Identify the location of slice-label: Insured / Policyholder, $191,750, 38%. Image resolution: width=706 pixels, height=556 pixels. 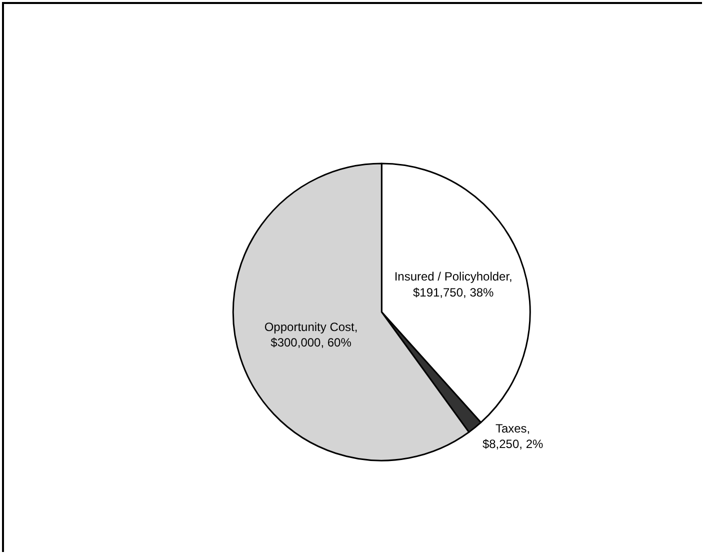
(453, 285).